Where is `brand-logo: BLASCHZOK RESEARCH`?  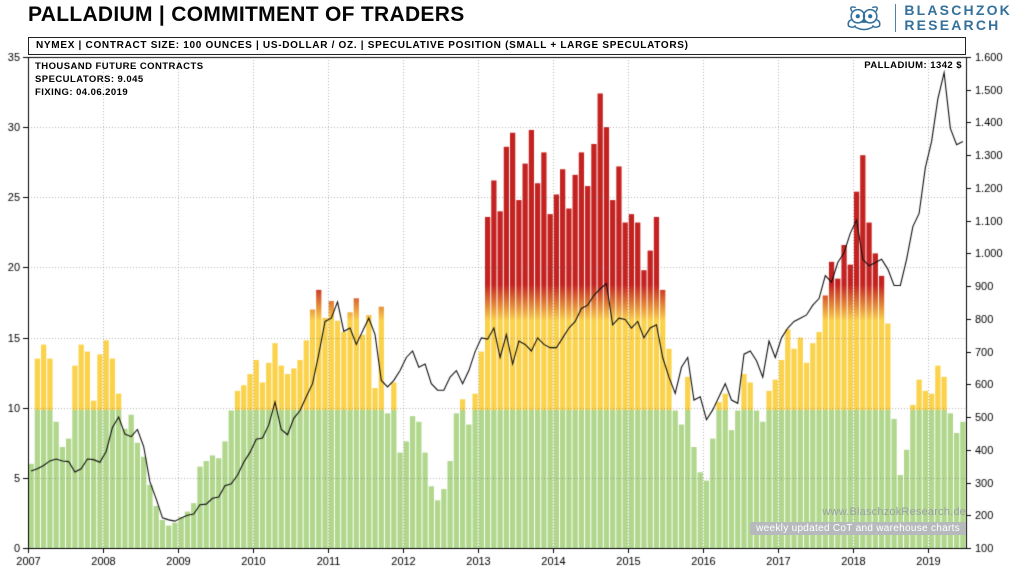 brand-logo: BLASCHZOK RESEARCH is located at coordinates (926, 18).